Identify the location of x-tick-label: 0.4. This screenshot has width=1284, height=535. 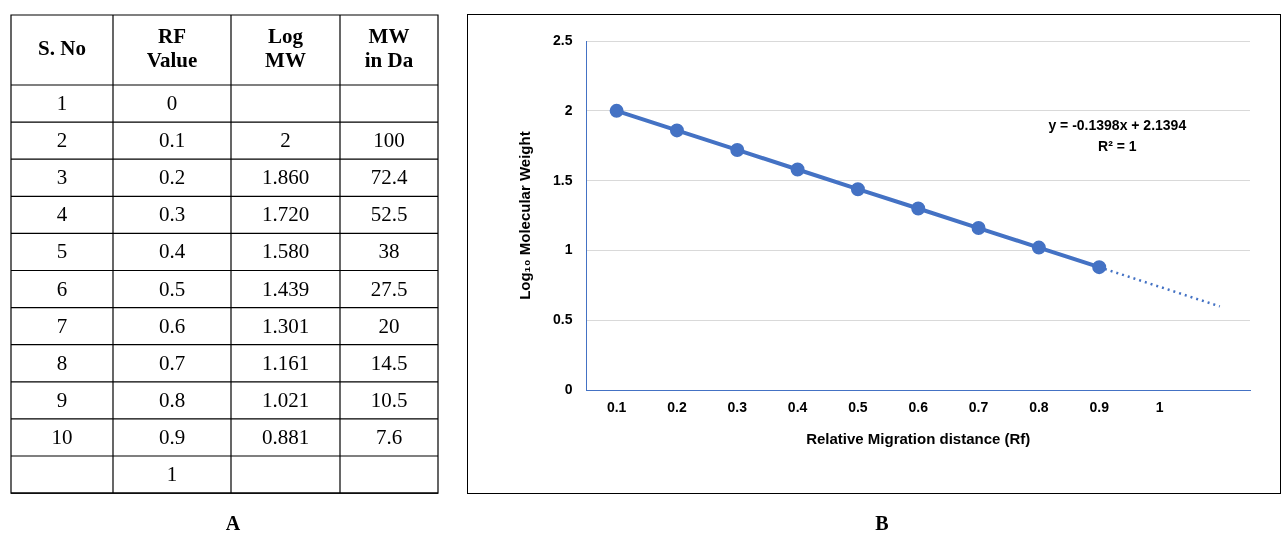
(797, 407).